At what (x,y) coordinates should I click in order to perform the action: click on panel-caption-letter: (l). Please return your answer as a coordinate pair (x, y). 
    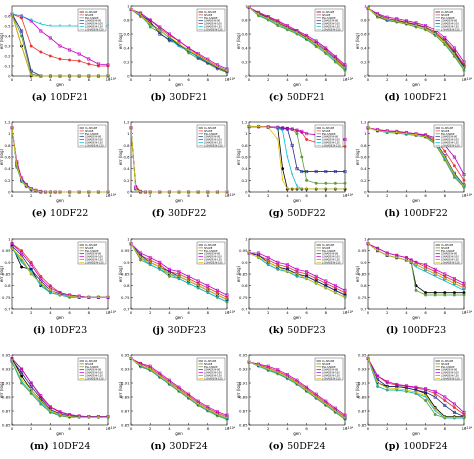
    Looking at the image, I should click on (394, 330).